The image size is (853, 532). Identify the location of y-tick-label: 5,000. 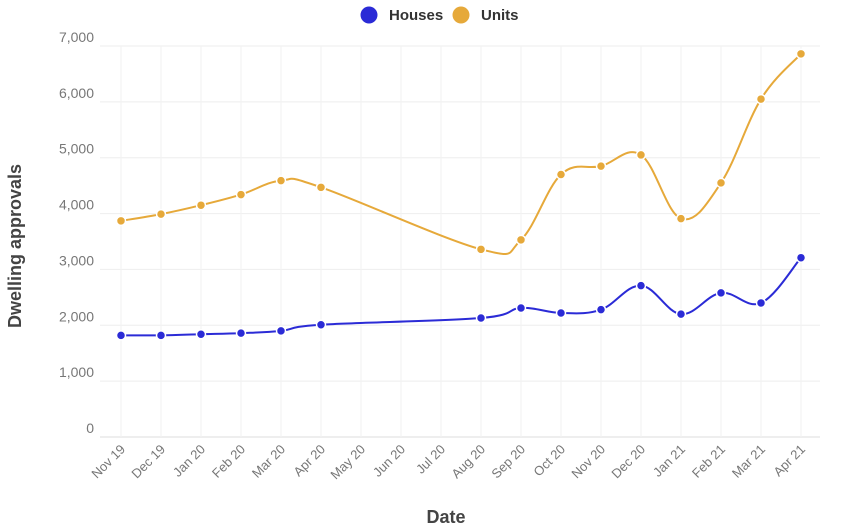
(76, 149).